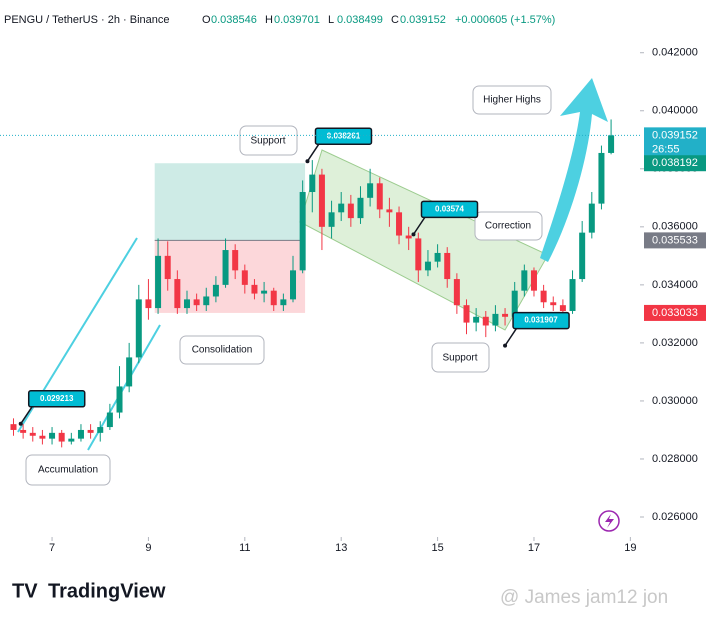 The height and width of the screenshot is (627, 723). I want to click on target-zone, so click(230, 202).